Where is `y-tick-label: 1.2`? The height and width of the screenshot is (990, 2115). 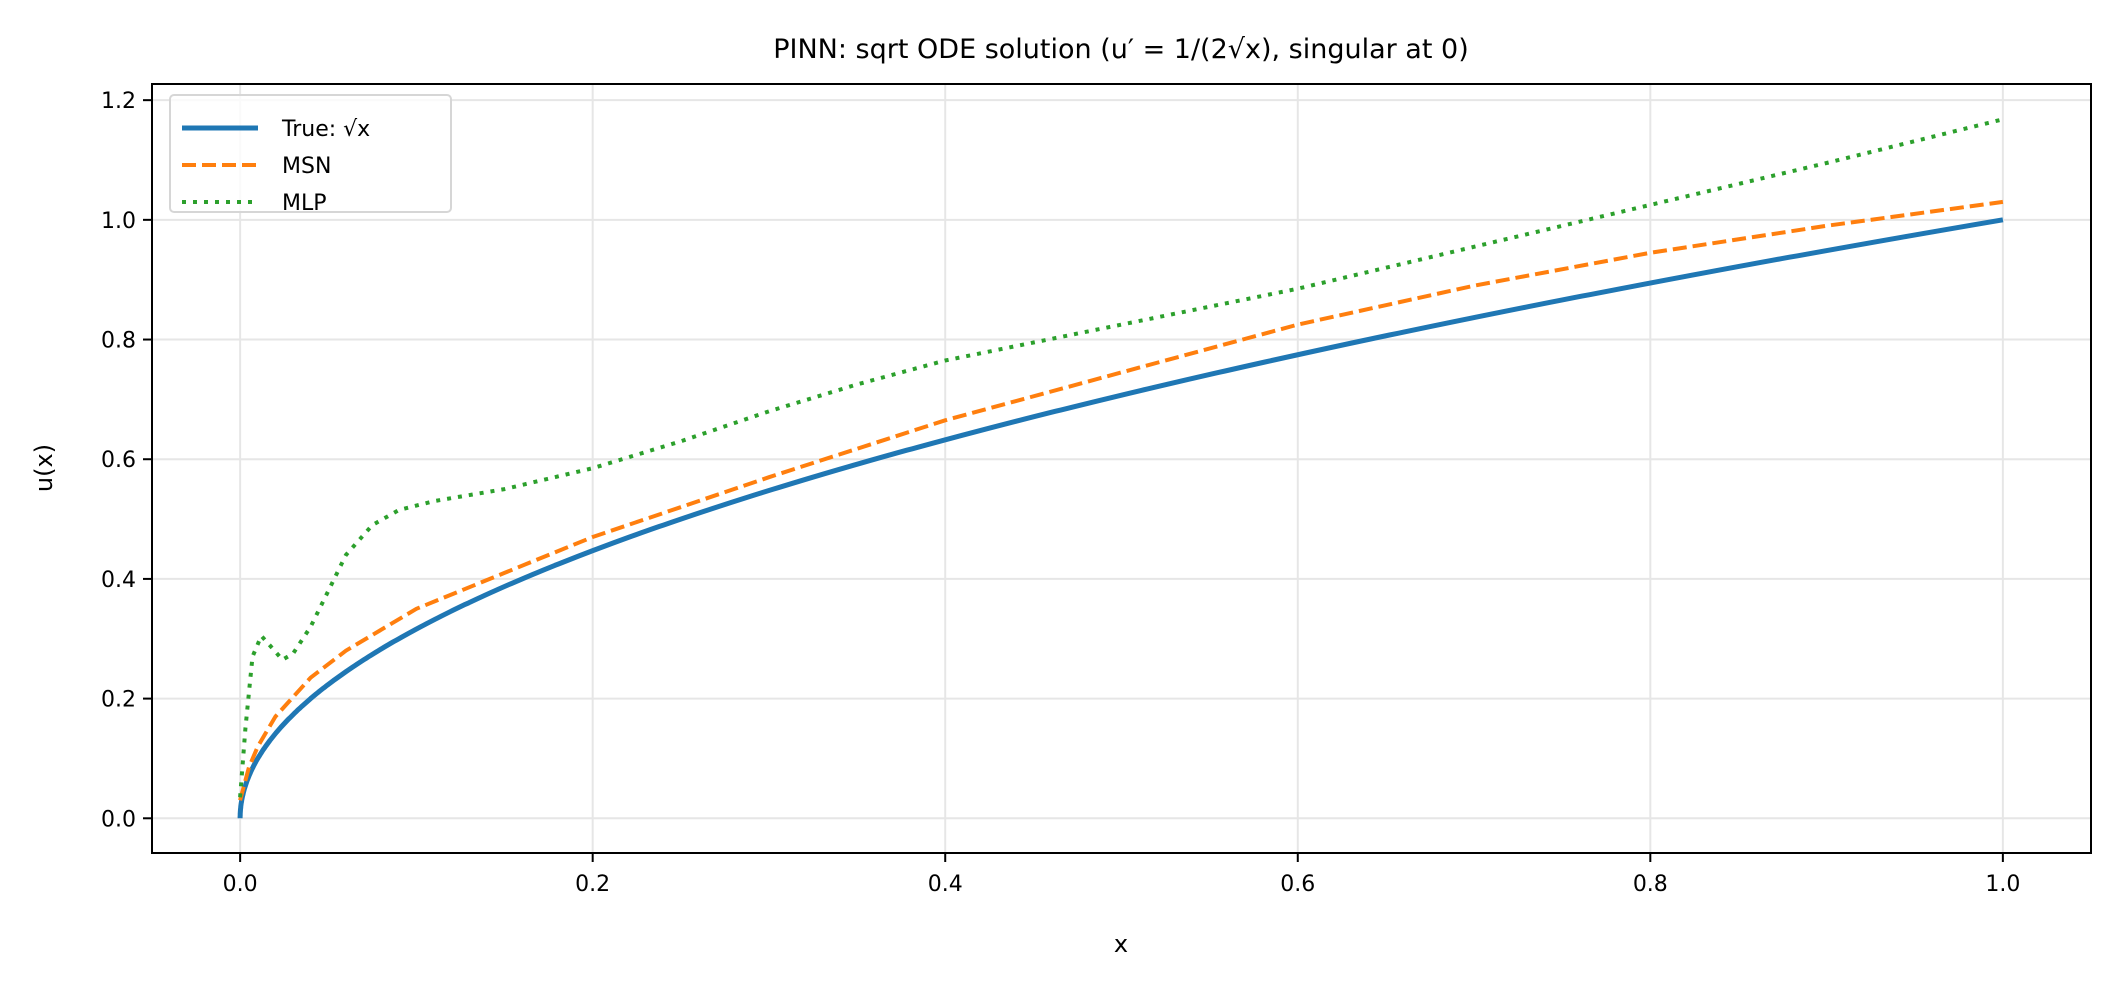
y-tick-label: 1.2 is located at coordinates (118, 101).